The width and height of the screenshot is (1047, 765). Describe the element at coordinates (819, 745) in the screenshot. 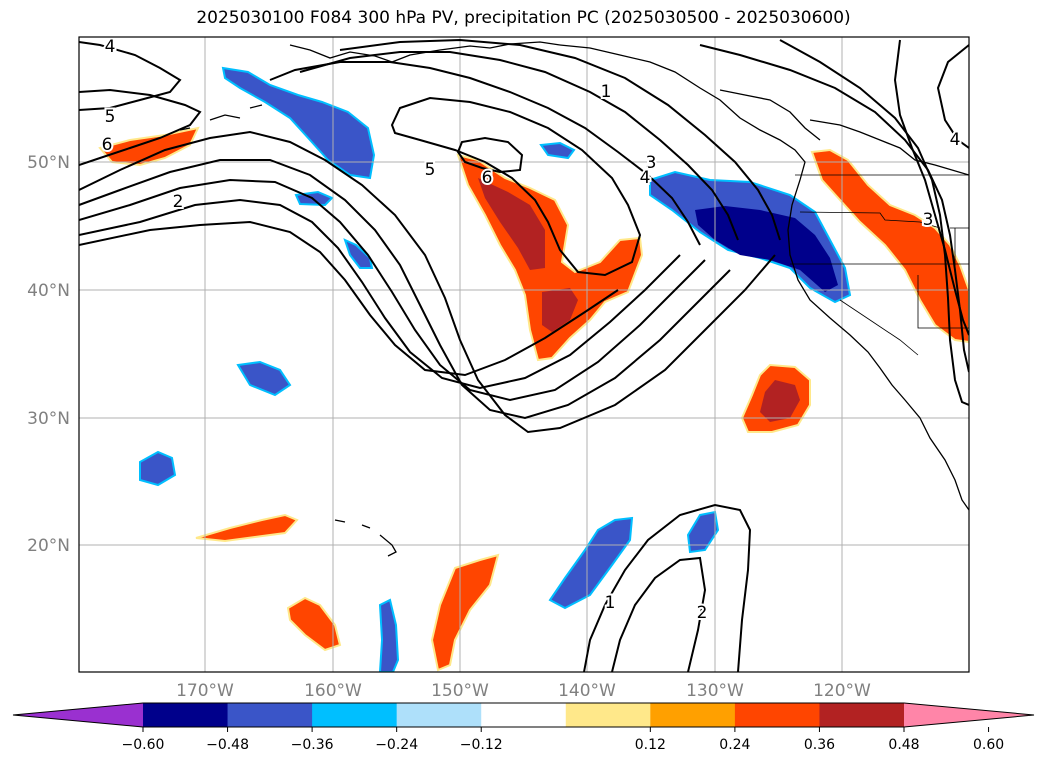

I see `colorbar-tick-label: 0.36` at that location.